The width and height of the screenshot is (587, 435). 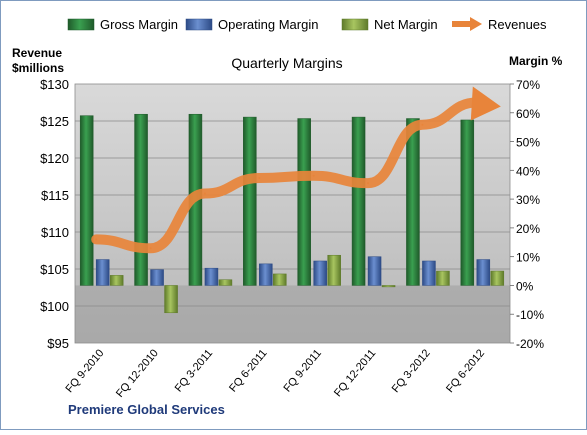 What do you see at coordinates (517, 24) in the screenshot?
I see `legend-label-revenues: Revenues` at bounding box center [517, 24].